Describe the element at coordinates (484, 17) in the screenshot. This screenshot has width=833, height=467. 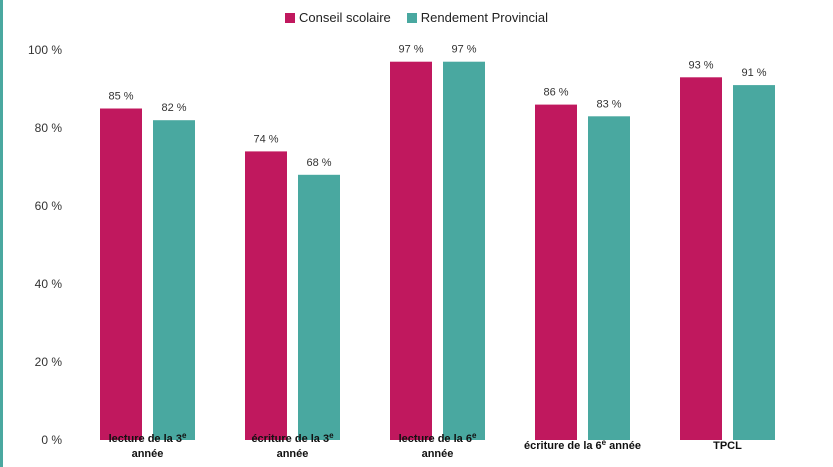
I see `legend-label-rendement-provincial: Rendement Provincial` at that location.